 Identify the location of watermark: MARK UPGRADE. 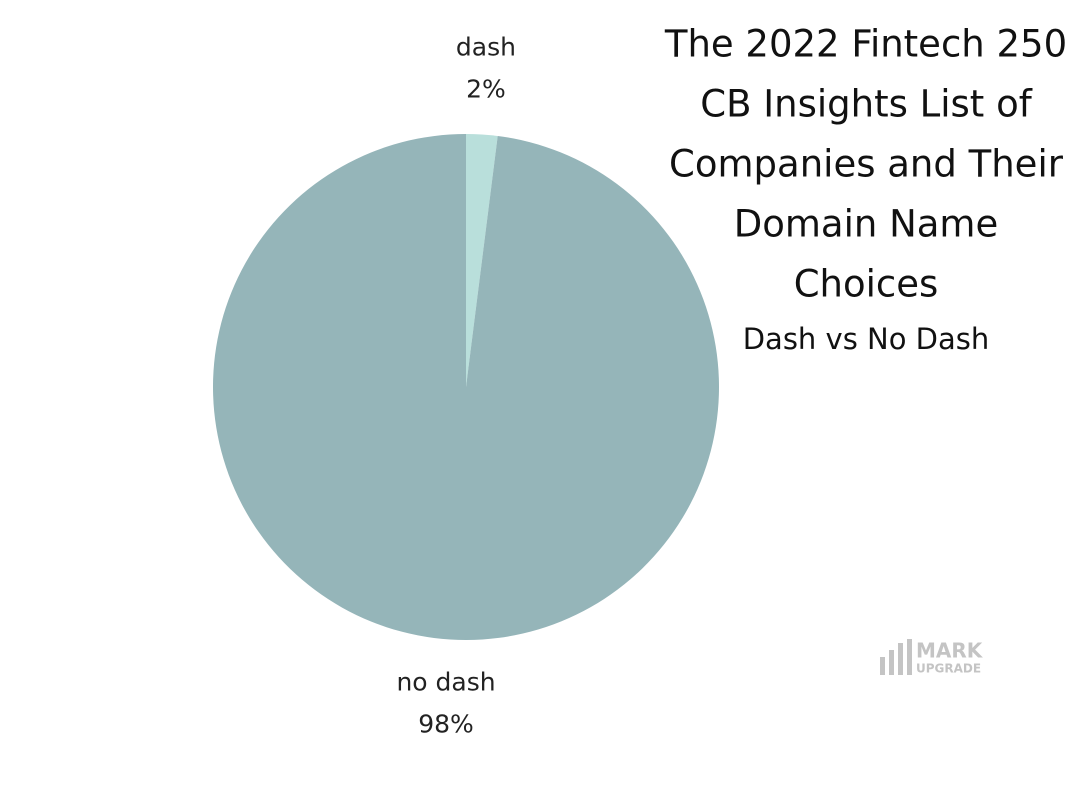
(932, 657).